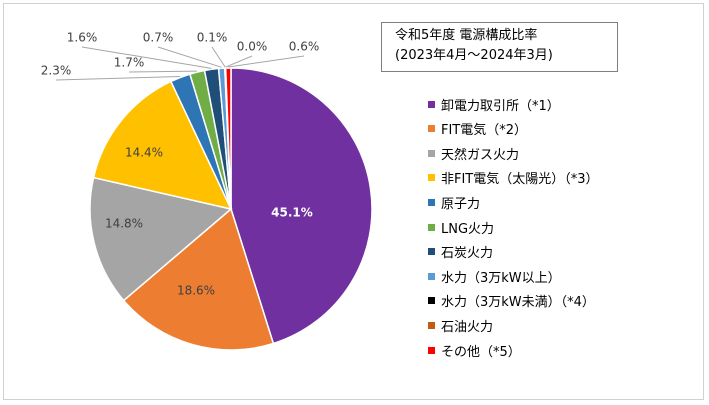 This screenshot has height=405, width=709. I want to click on data-label: 0.7%, so click(158, 38).